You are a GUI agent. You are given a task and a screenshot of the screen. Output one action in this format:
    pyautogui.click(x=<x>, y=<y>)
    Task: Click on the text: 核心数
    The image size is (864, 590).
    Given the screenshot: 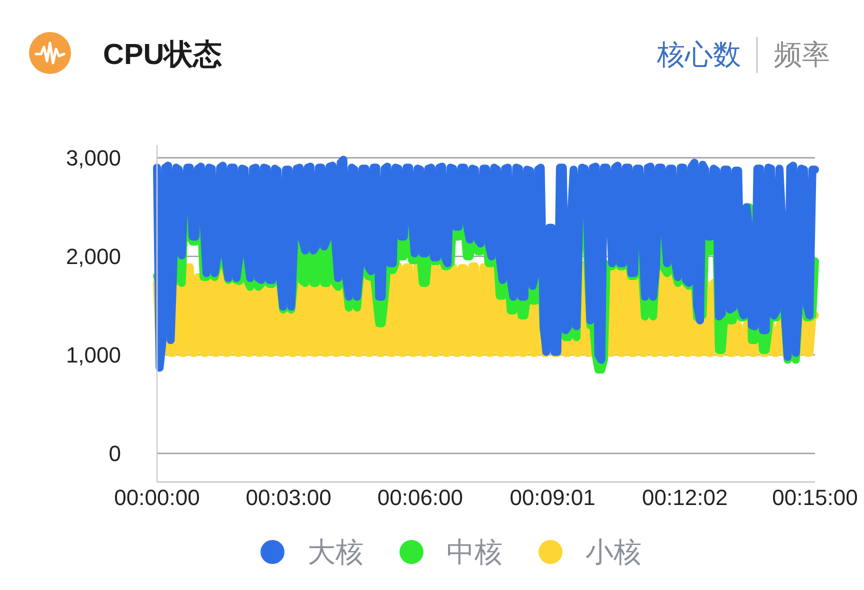 What is the action you would take?
    pyautogui.click(x=698, y=54)
    